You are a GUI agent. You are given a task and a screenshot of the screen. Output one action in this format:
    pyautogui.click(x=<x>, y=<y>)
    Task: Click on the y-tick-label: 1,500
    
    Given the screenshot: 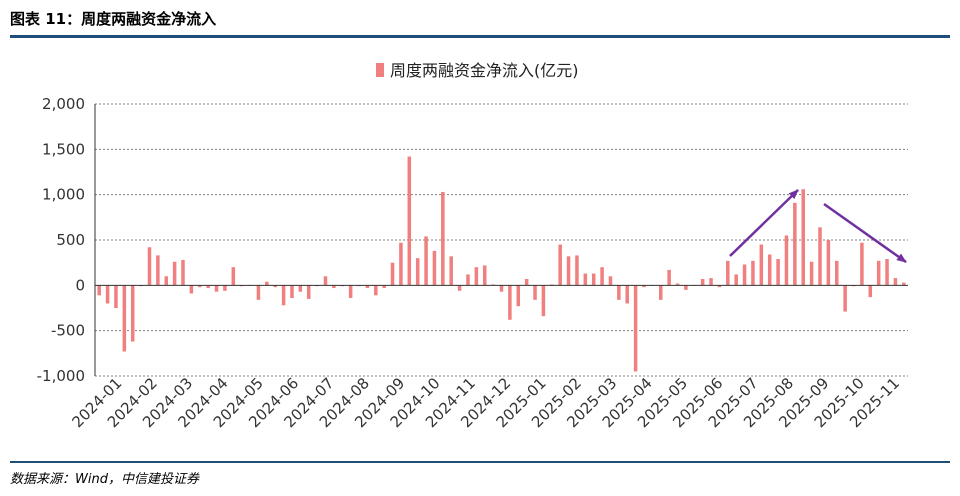 What is the action you would take?
    pyautogui.click(x=63, y=149)
    